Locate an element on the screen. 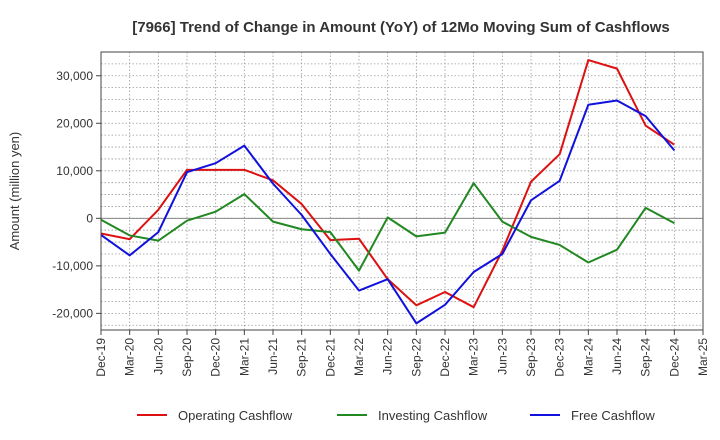 Image resolution: width=720 pixels, height=440 pixels. y-tick-label: 10,000 is located at coordinates (74, 171).